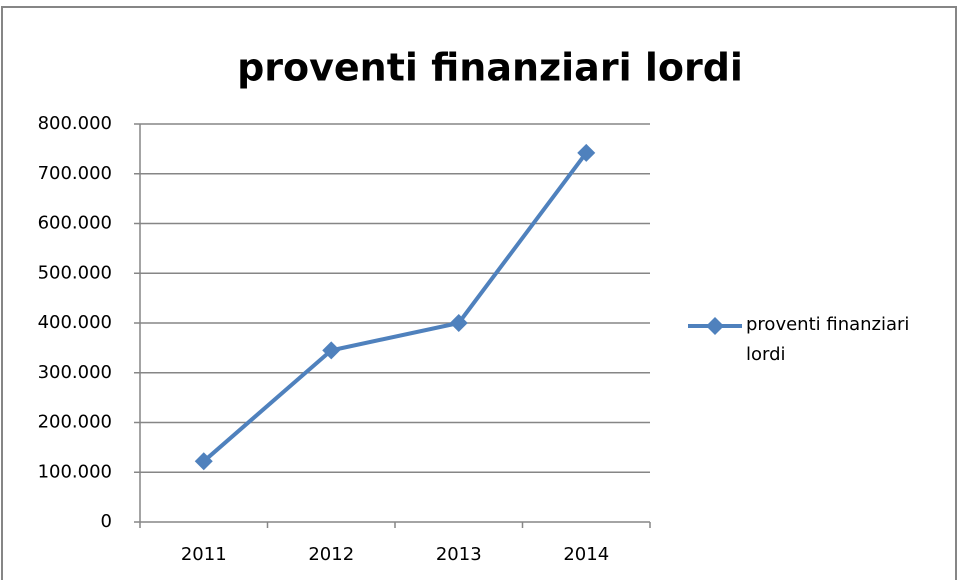 Image resolution: width=959 pixels, height=580 pixels. Describe the element at coordinates (828, 339) in the screenshot. I see `legend-label: proventi finanziari lordi` at that location.